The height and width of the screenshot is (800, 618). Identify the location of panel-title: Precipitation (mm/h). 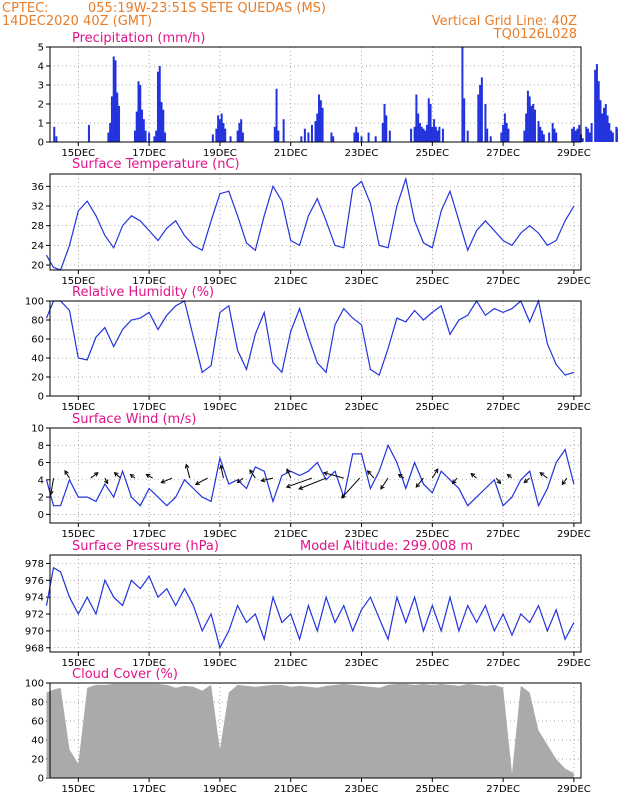
(138, 38).